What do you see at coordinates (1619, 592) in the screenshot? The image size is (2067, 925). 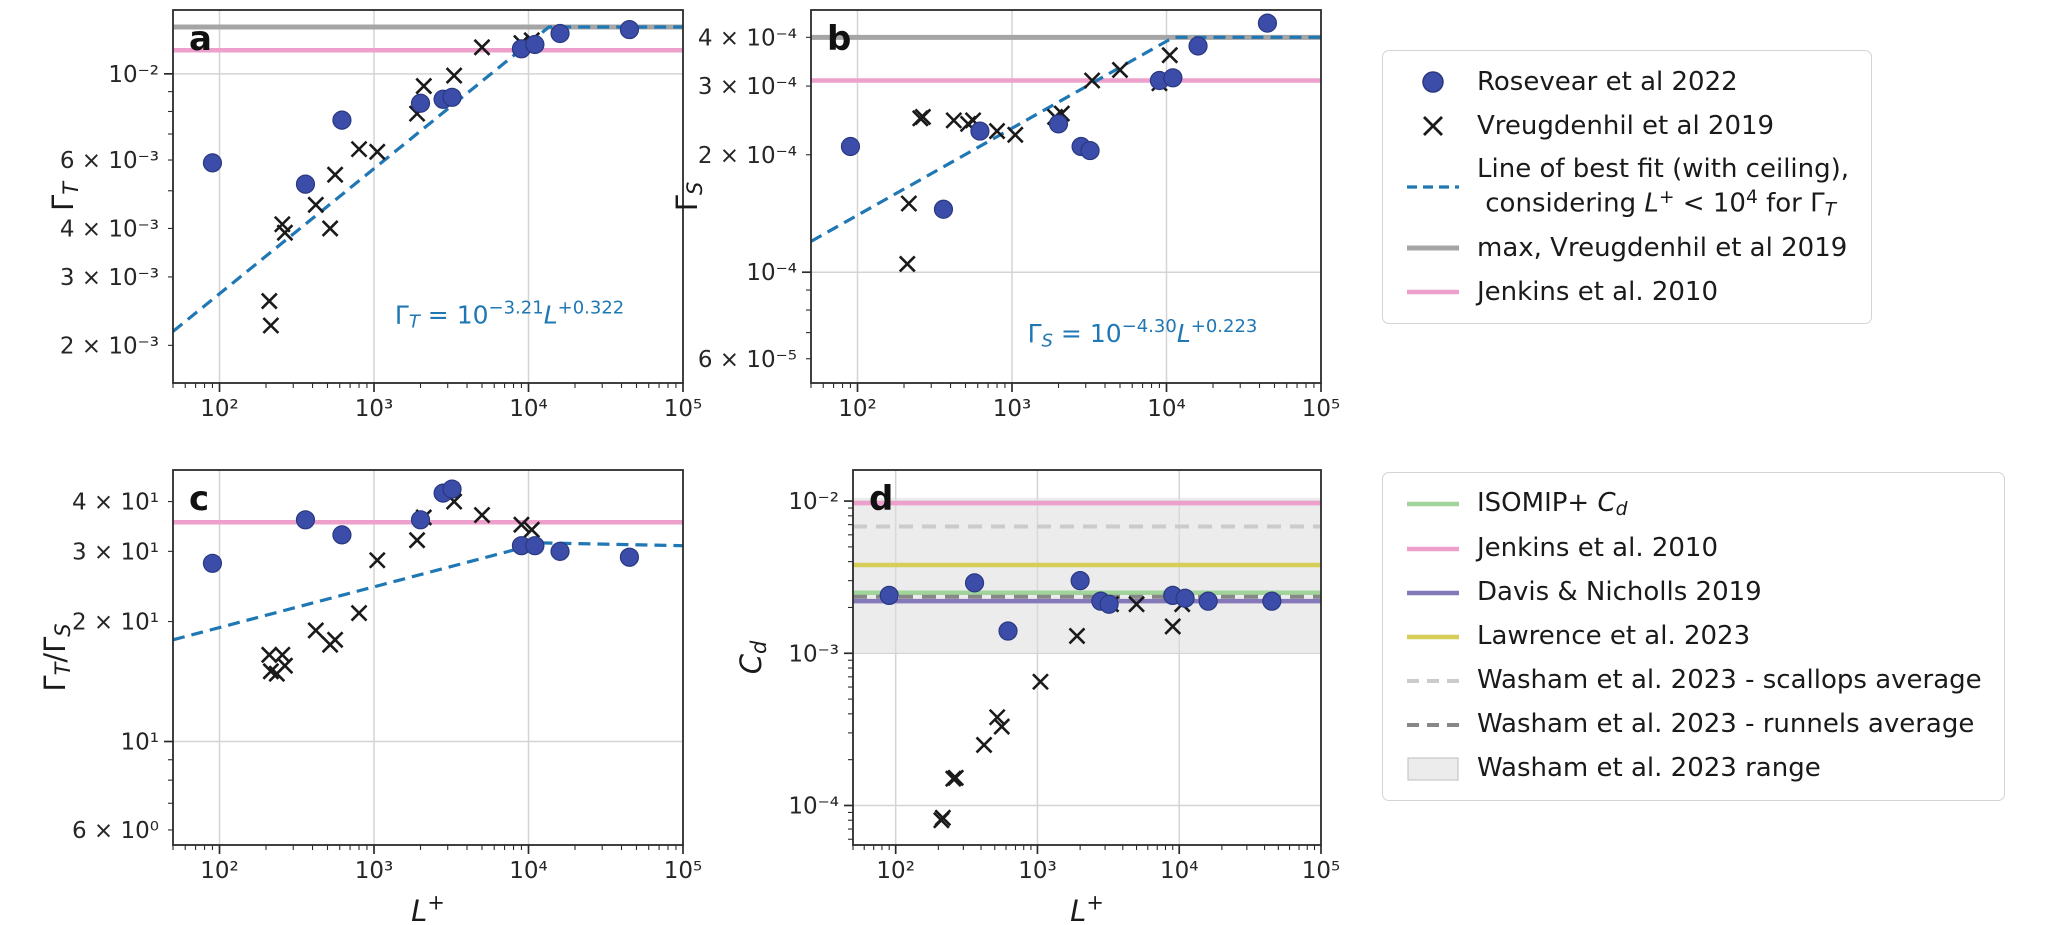 I see `legend-label: Davis & Nicholls 2019` at bounding box center [1619, 592].